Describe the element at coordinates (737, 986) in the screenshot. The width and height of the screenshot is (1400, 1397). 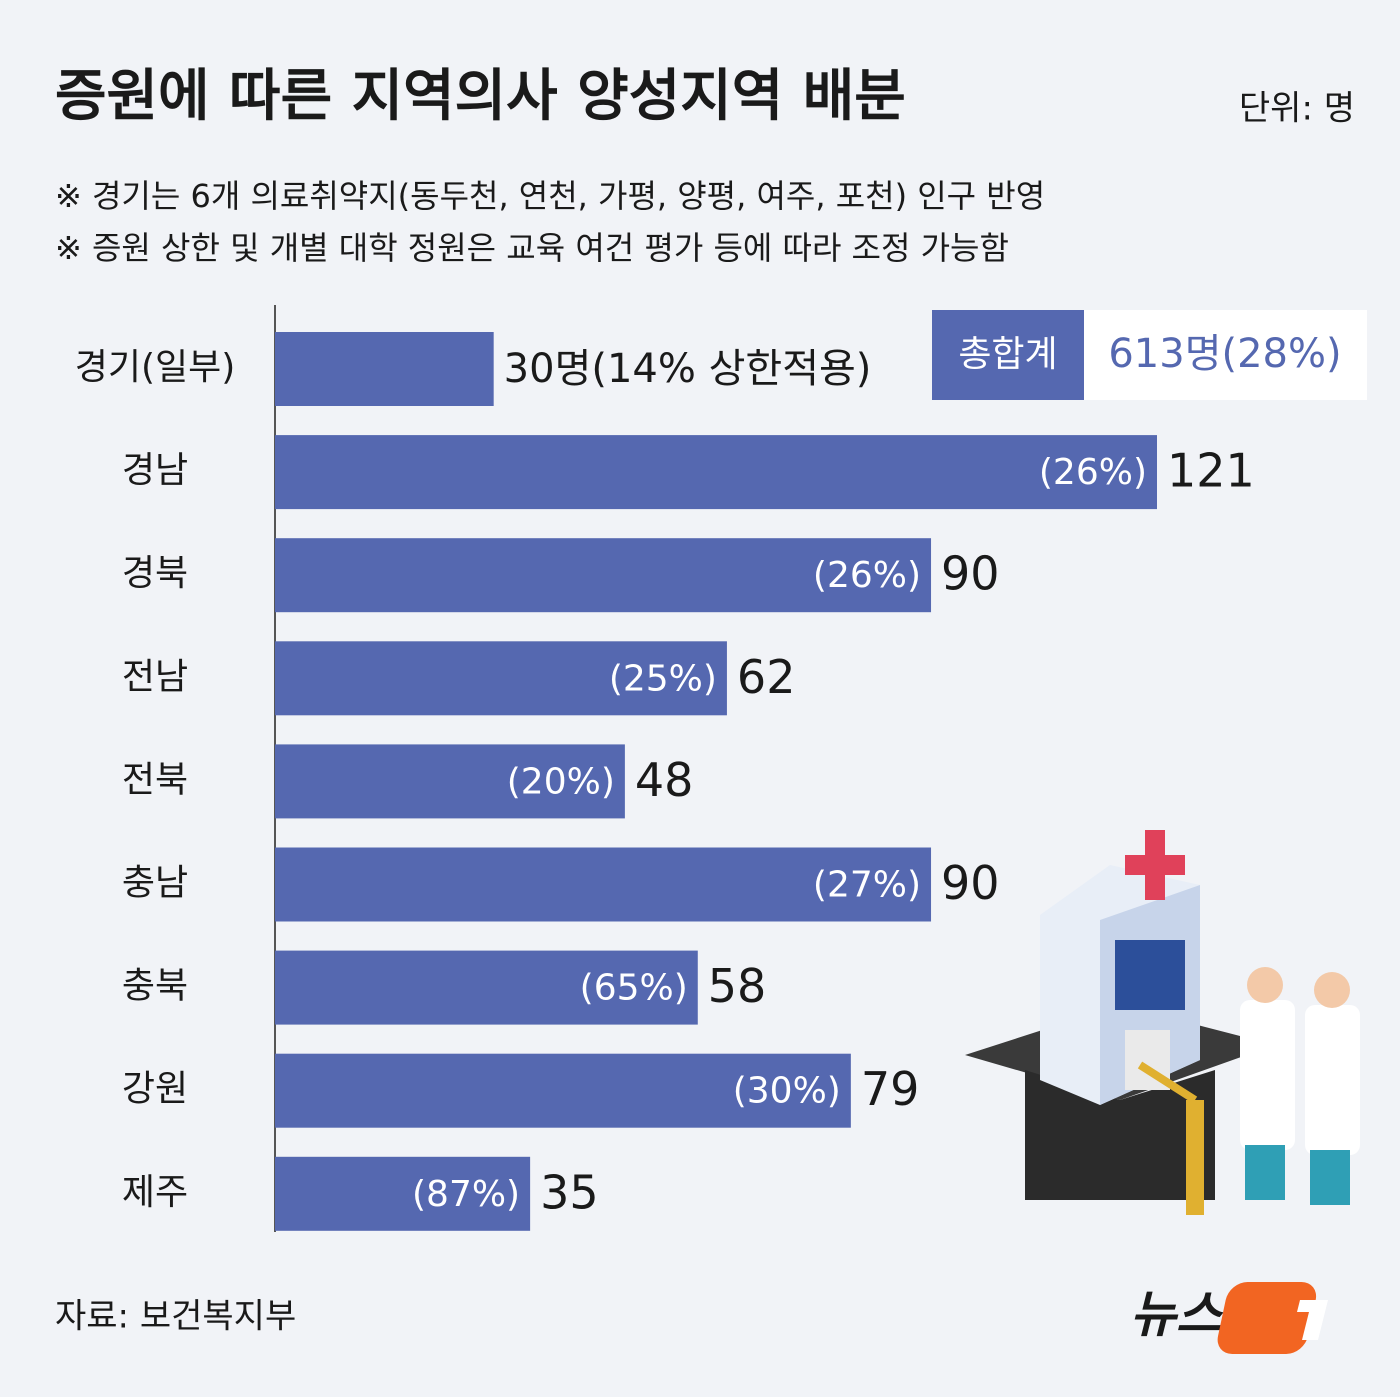
I see `value-label: 58` at that location.